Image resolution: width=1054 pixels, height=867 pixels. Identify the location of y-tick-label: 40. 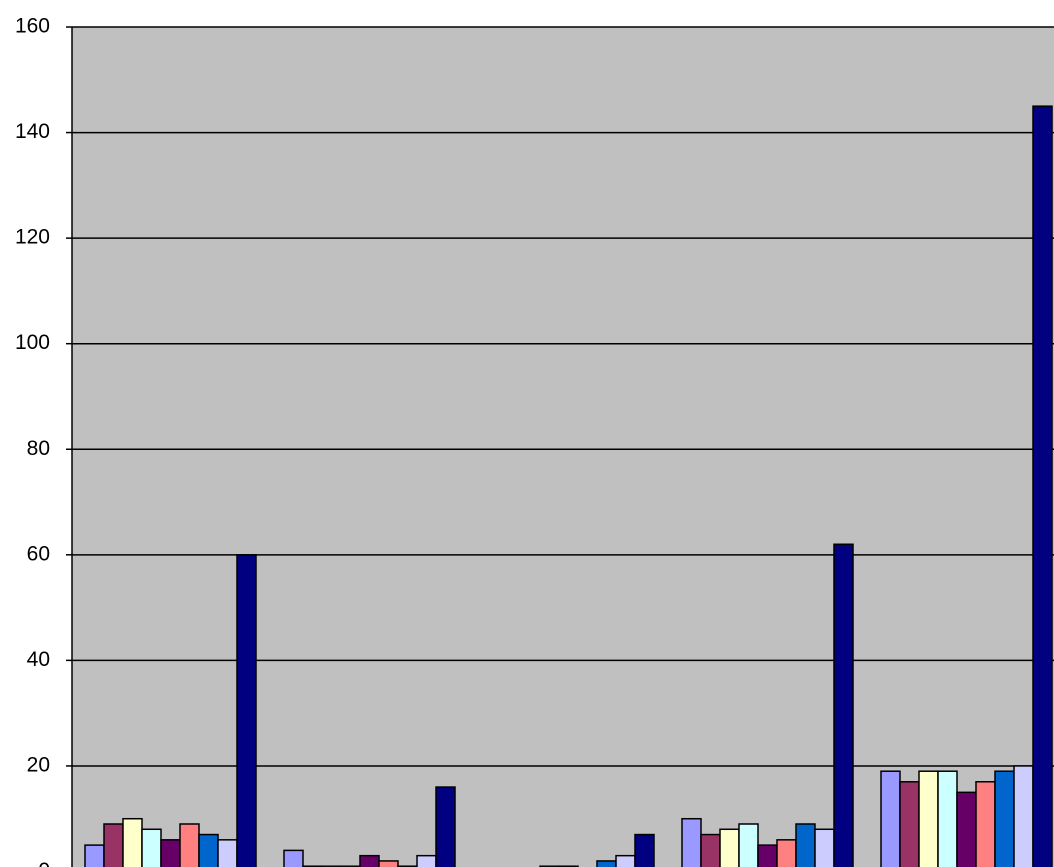
(38, 659).